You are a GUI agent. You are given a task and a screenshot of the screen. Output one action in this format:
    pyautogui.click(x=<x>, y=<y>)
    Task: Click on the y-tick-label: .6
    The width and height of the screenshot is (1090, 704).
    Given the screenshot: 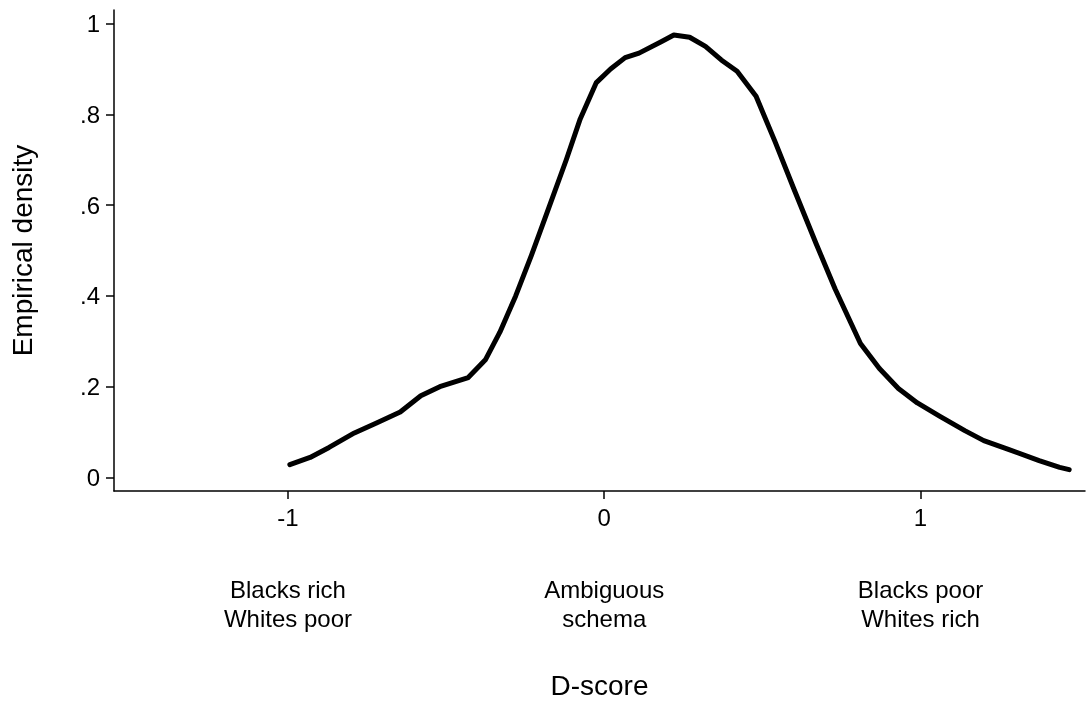 What is the action you would take?
    pyautogui.click(x=89, y=205)
    